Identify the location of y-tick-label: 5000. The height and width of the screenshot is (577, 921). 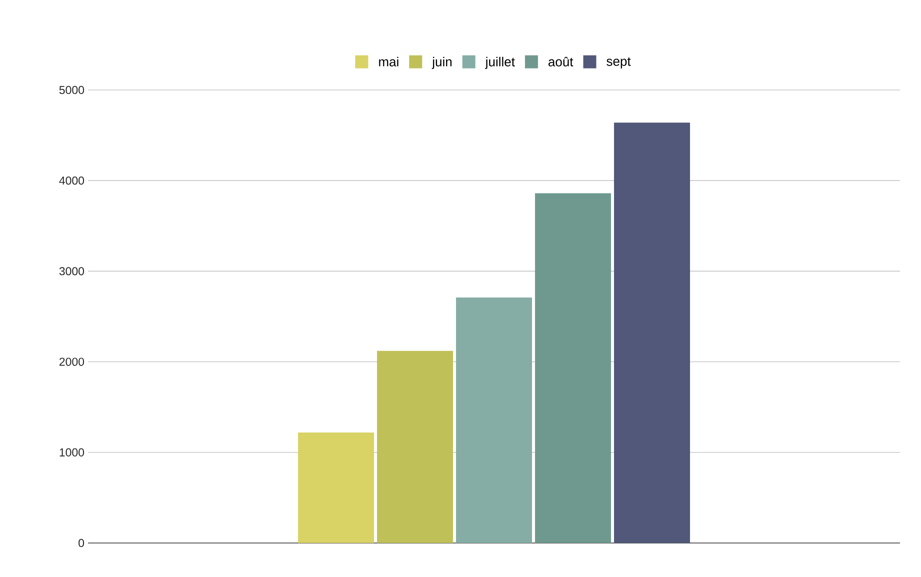
(71, 90).